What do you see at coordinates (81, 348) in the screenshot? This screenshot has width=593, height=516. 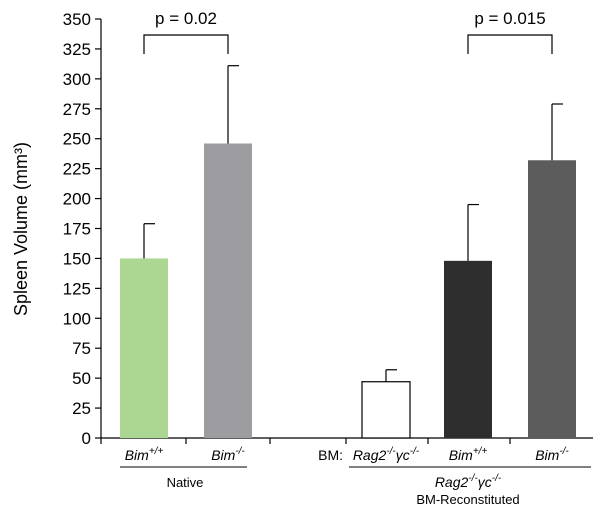 I see `y-tick-label: 75` at bounding box center [81, 348].